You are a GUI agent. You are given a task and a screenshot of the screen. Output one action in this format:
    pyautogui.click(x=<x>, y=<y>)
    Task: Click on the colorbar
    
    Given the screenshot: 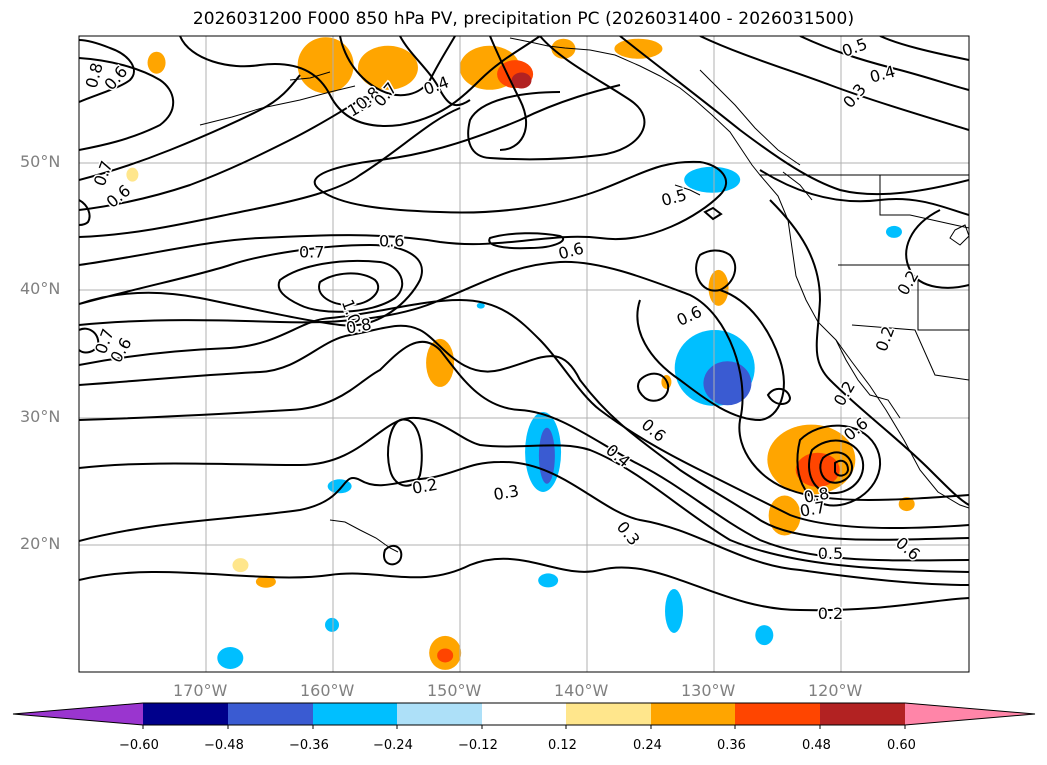 What is the action you would take?
    pyautogui.click(x=524, y=715)
    